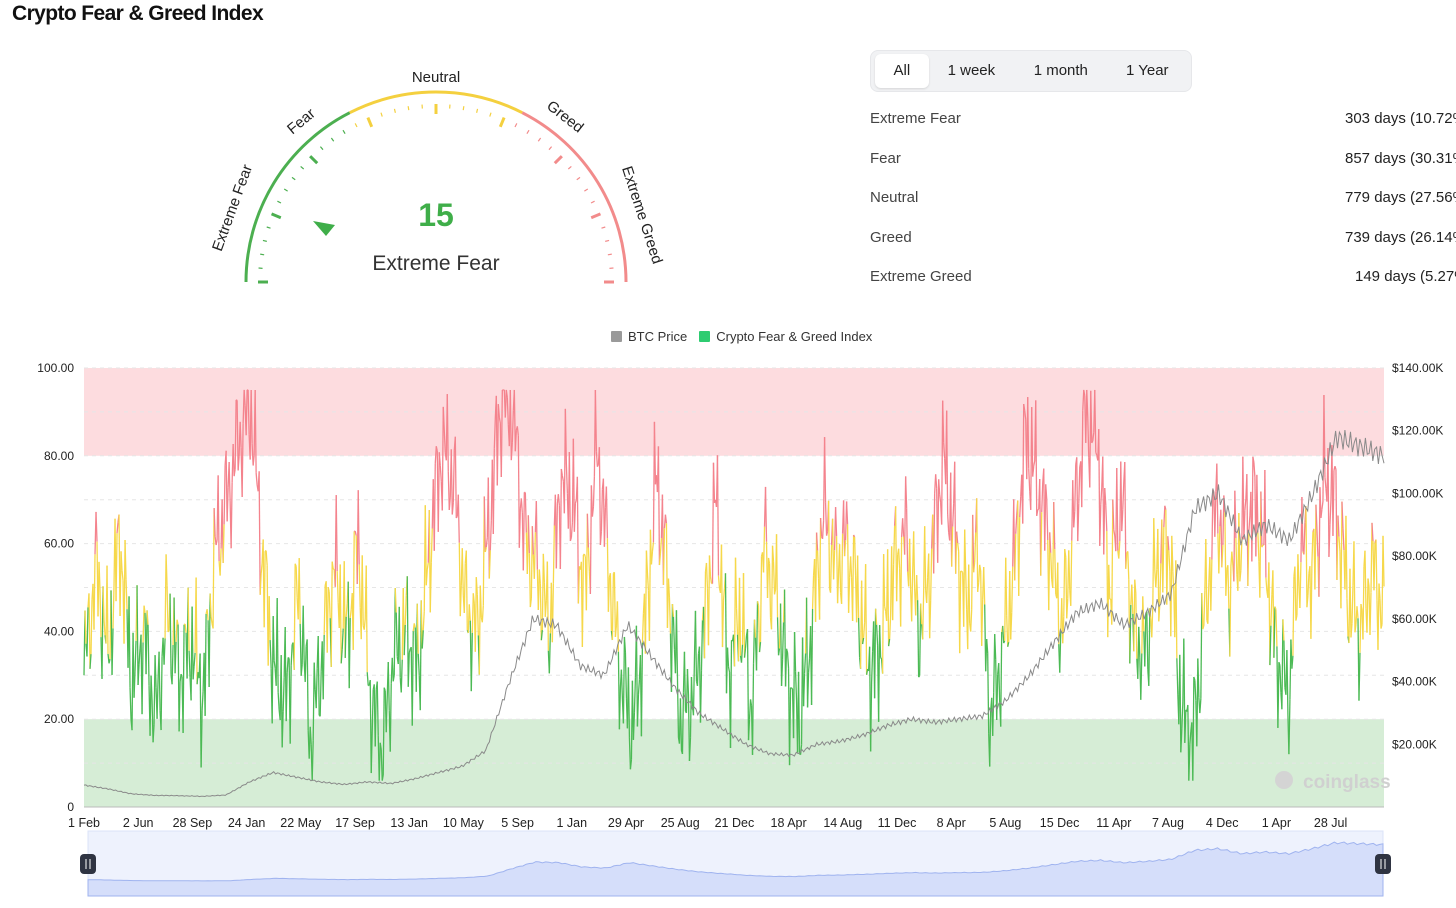  I want to click on gauge-segment-label: Fear, so click(301, 121).